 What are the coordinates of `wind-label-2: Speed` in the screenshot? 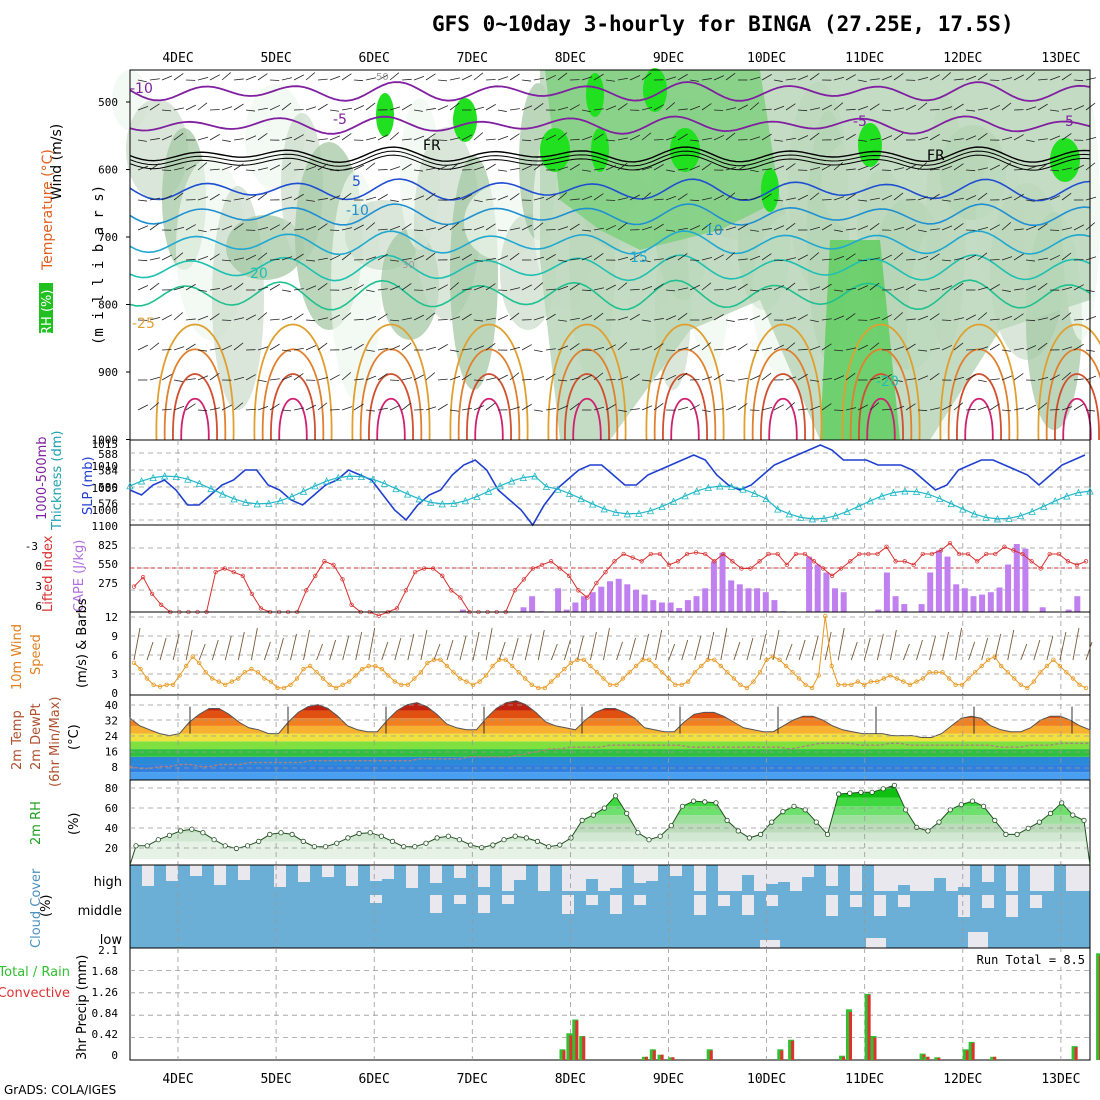 It's located at (36, 654).